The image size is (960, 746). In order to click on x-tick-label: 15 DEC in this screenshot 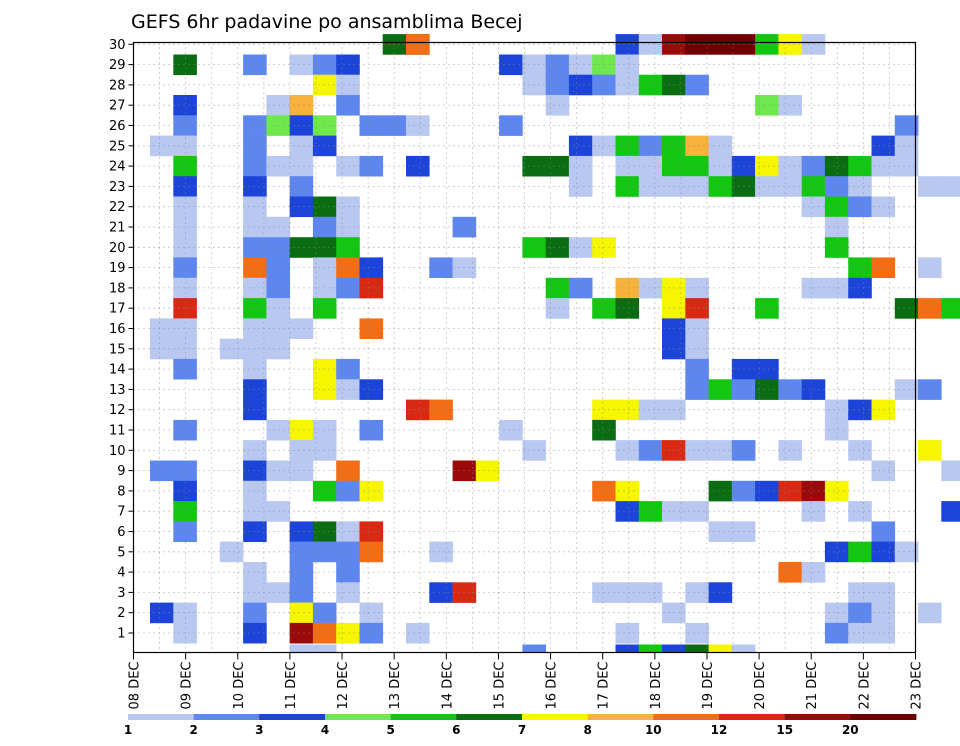, I will do `click(499, 686)`.